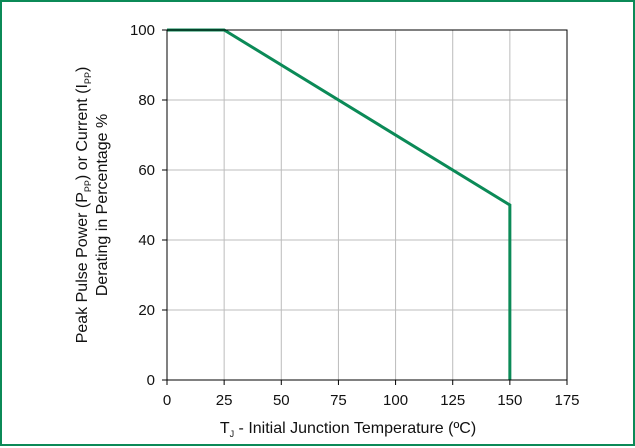 The height and width of the screenshot is (448, 635). I want to click on y-tick-label: 20, so click(146, 310).